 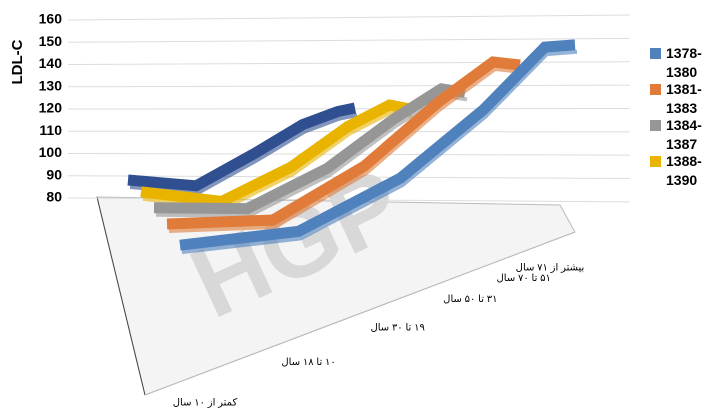 I want to click on y-tick-label: 130, so click(x=51, y=85).